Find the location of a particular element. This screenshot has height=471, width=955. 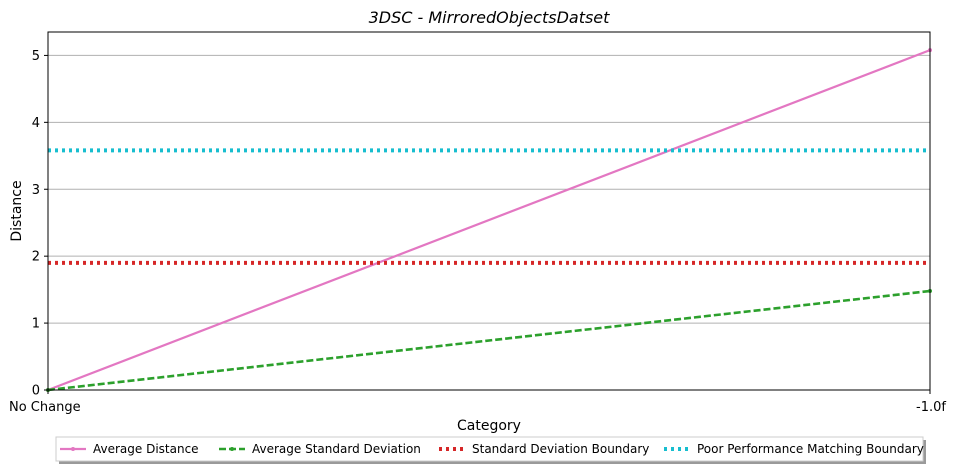

legend-label: Standard Deviation Boundary is located at coordinates (560, 449).